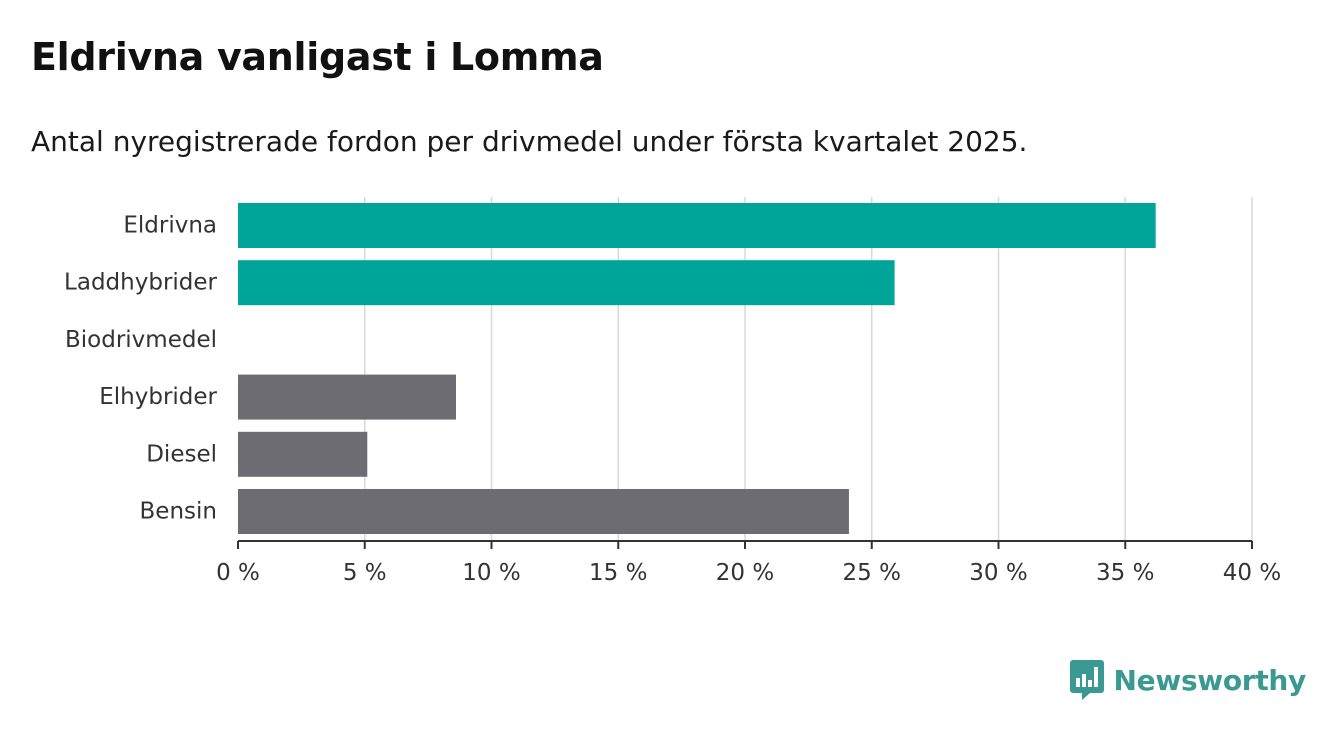  Describe the element at coordinates (618, 573) in the screenshot. I see `x-tick-label: 15 %` at that location.